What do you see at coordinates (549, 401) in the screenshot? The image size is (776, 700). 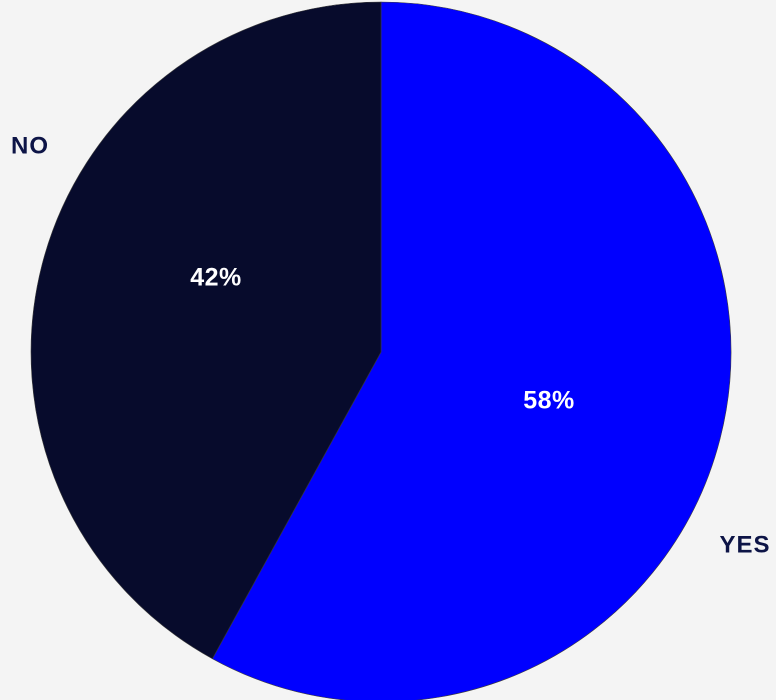 I see `value-label-yes: 58%` at bounding box center [549, 401].